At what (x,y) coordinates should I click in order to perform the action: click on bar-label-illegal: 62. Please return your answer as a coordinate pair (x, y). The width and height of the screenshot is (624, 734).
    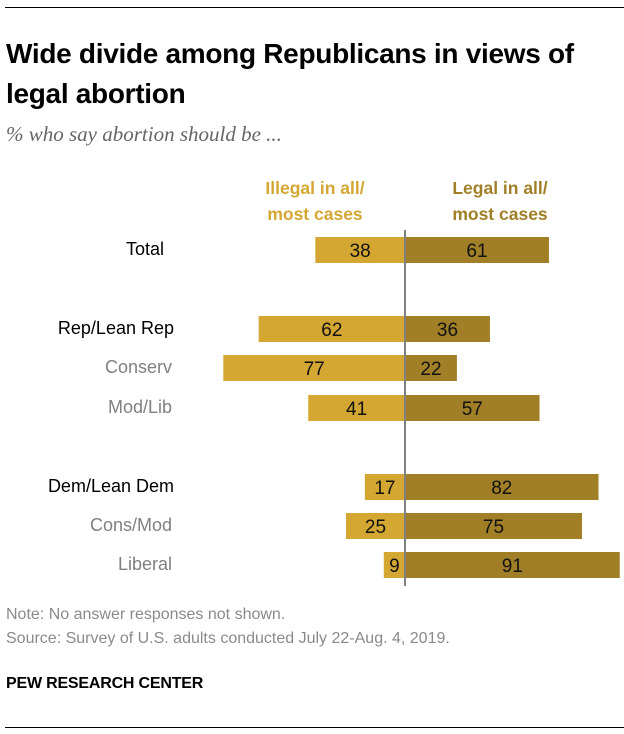
    Looking at the image, I should click on (331, 330).